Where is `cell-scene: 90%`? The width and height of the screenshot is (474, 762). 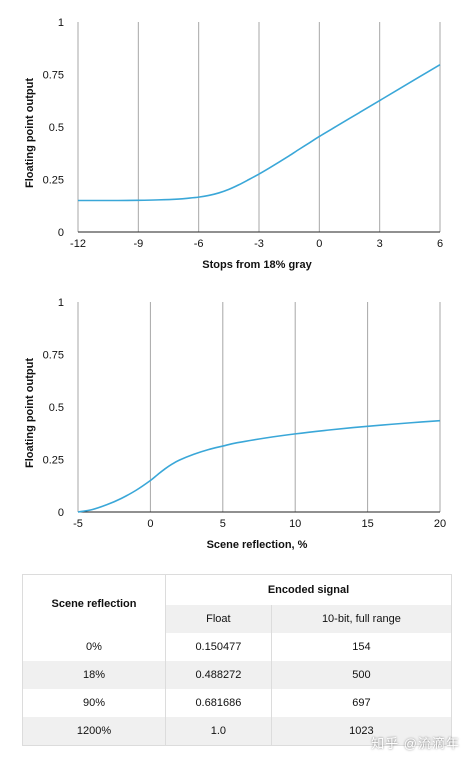 cell-scene: 90% is located at coordinates (94, 703).